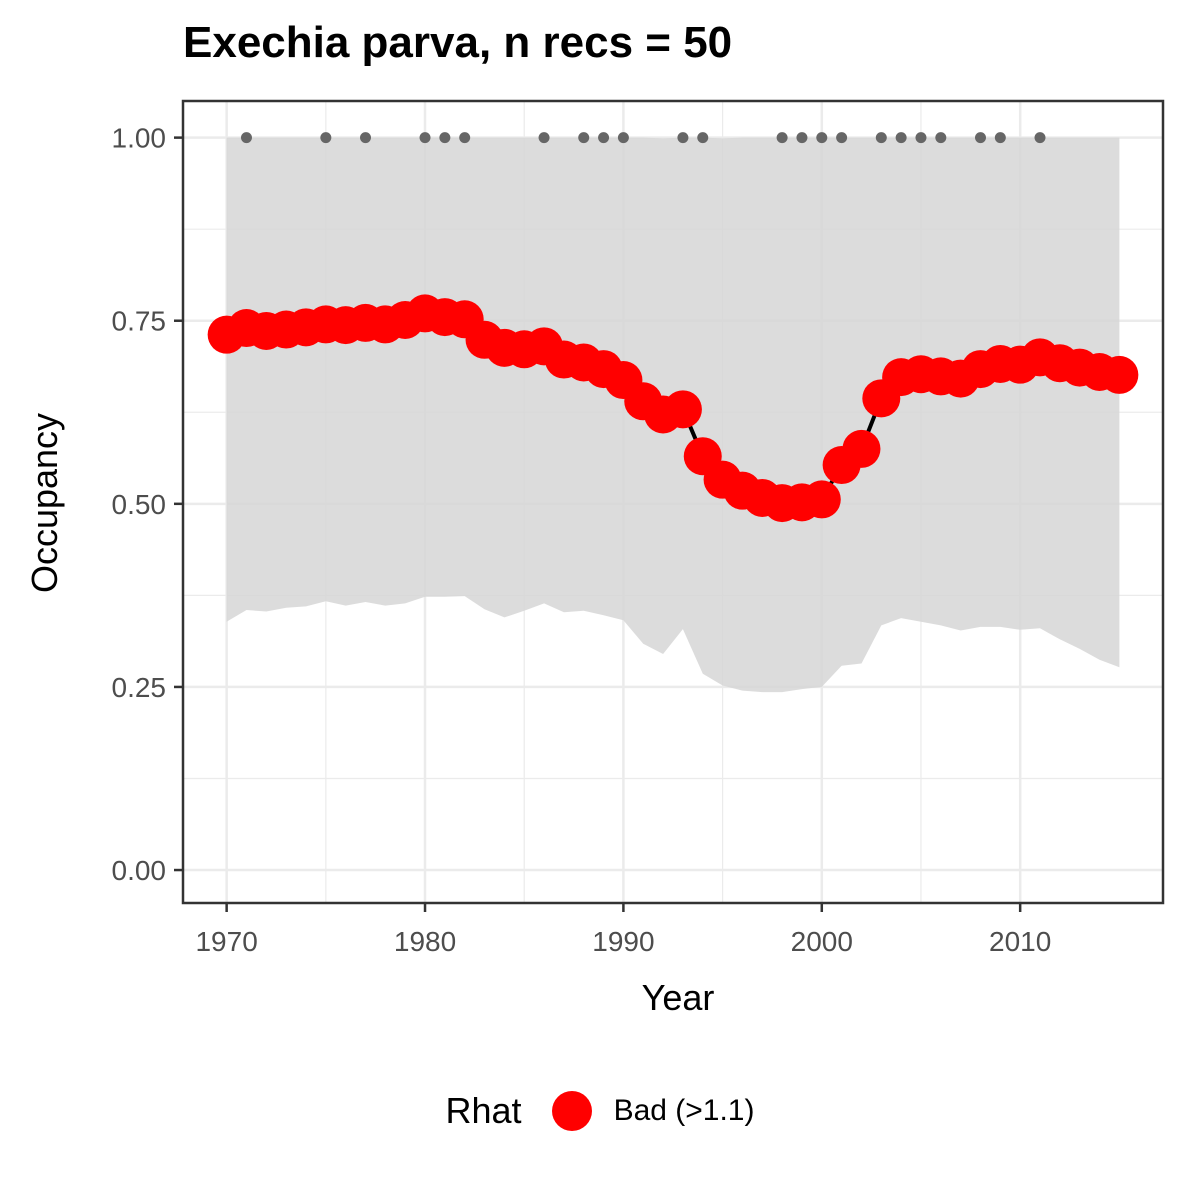 Image resolution: width=1200 pixels, height=1200 pixels. Describe the element at coordinates (44, 503) in the screenshot. I see `y-axis-title: Occupancy` at that location.